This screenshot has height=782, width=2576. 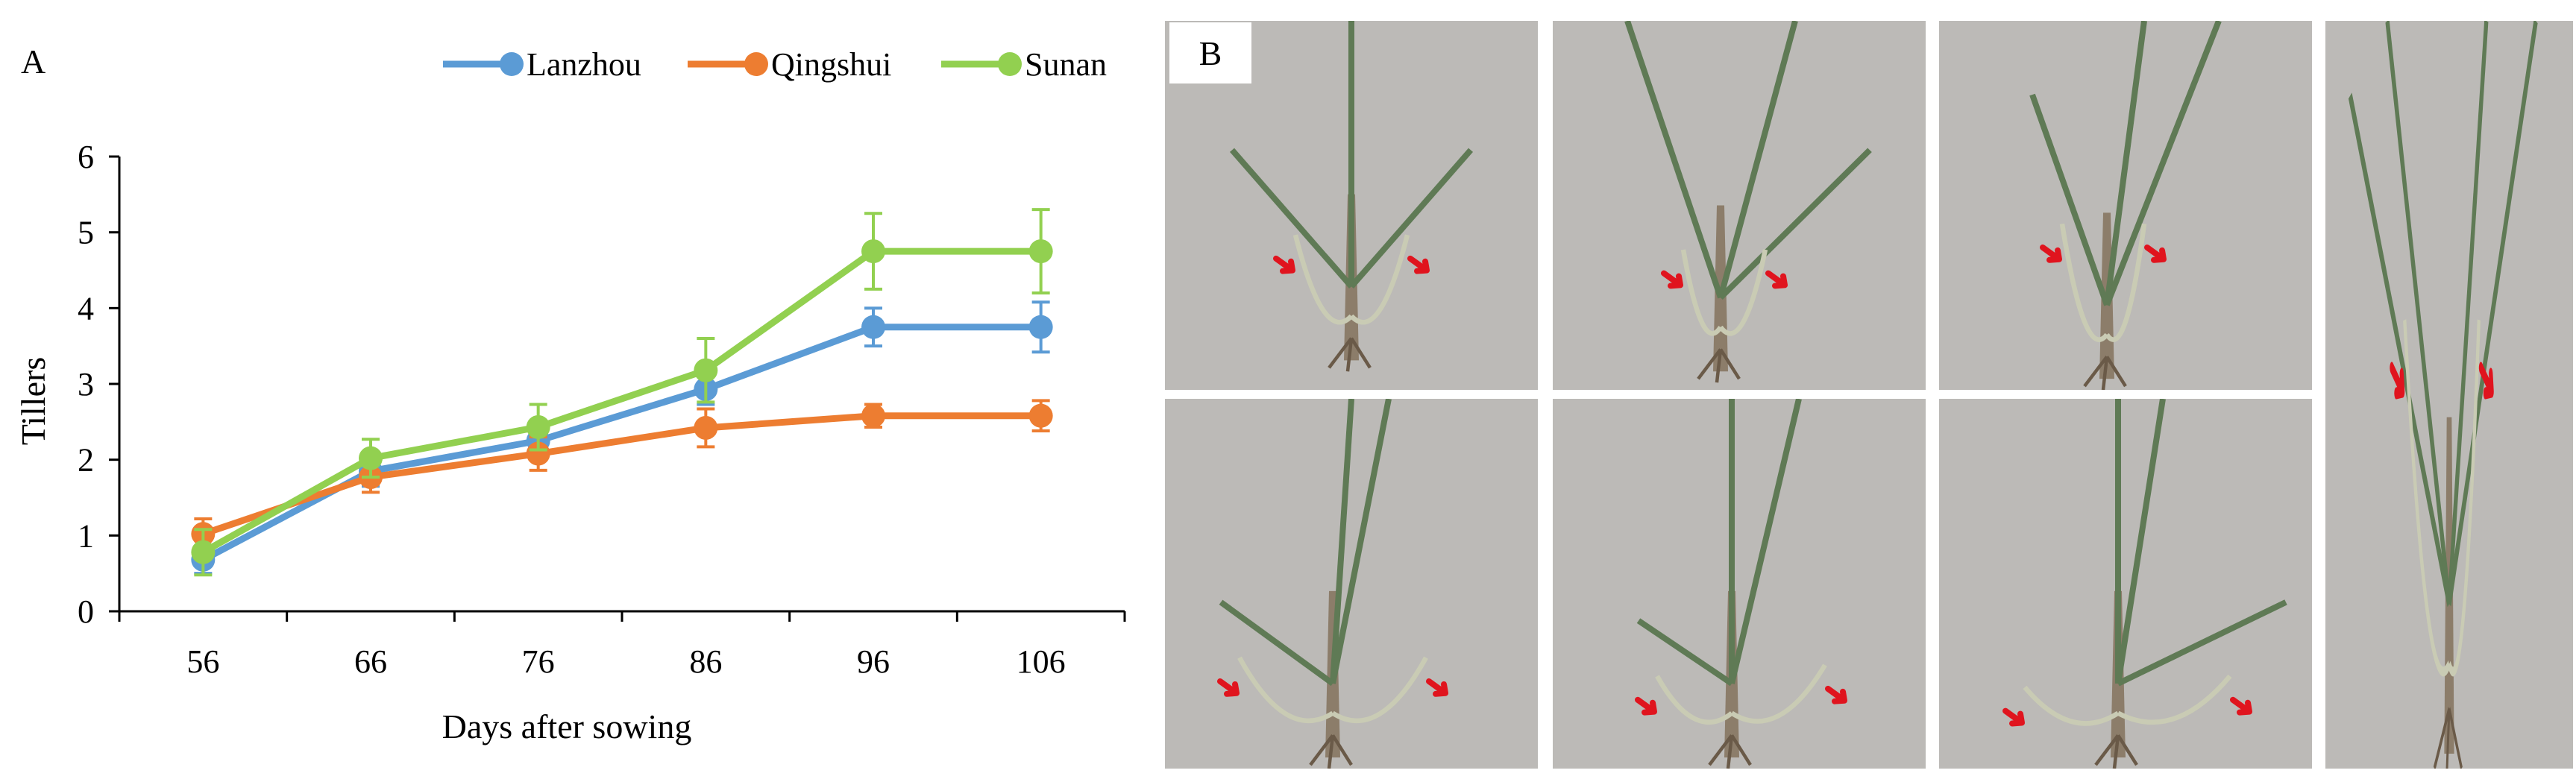 I want to click on x-tick-label: 76, so click(x=539, y=661).